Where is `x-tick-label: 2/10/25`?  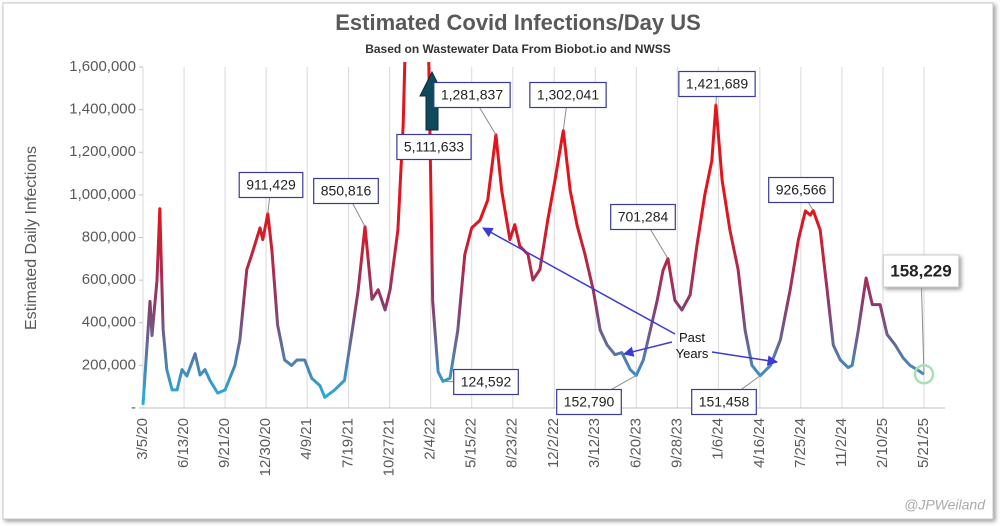
x-tick-label: 2/10/25 is located at coordinates (882, 443).